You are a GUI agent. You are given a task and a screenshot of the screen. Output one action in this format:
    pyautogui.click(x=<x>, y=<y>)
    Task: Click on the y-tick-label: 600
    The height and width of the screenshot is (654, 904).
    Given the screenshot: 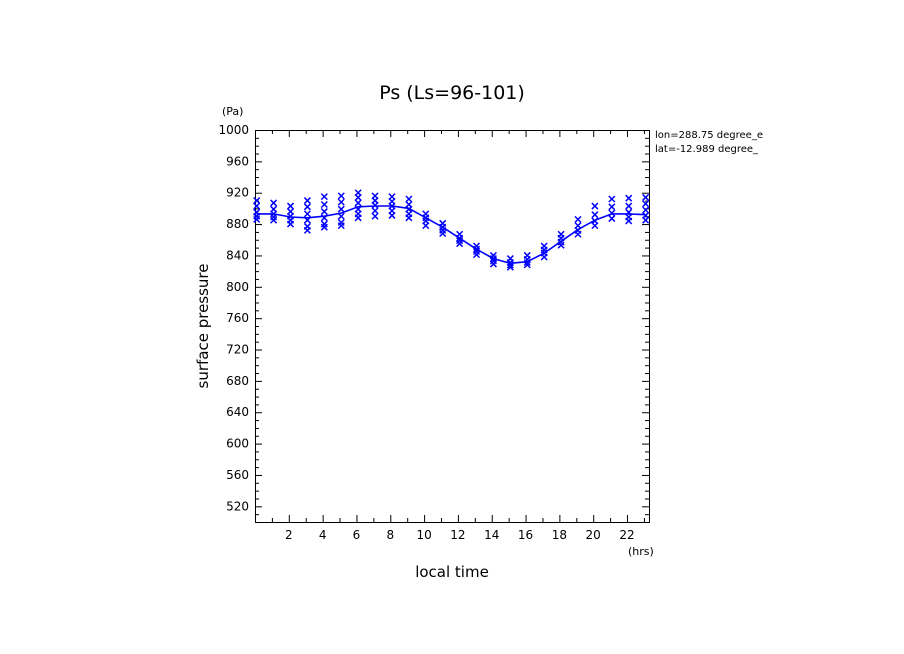 What is the action you would take?
    pyautogui.click(x=237, y=444)
    